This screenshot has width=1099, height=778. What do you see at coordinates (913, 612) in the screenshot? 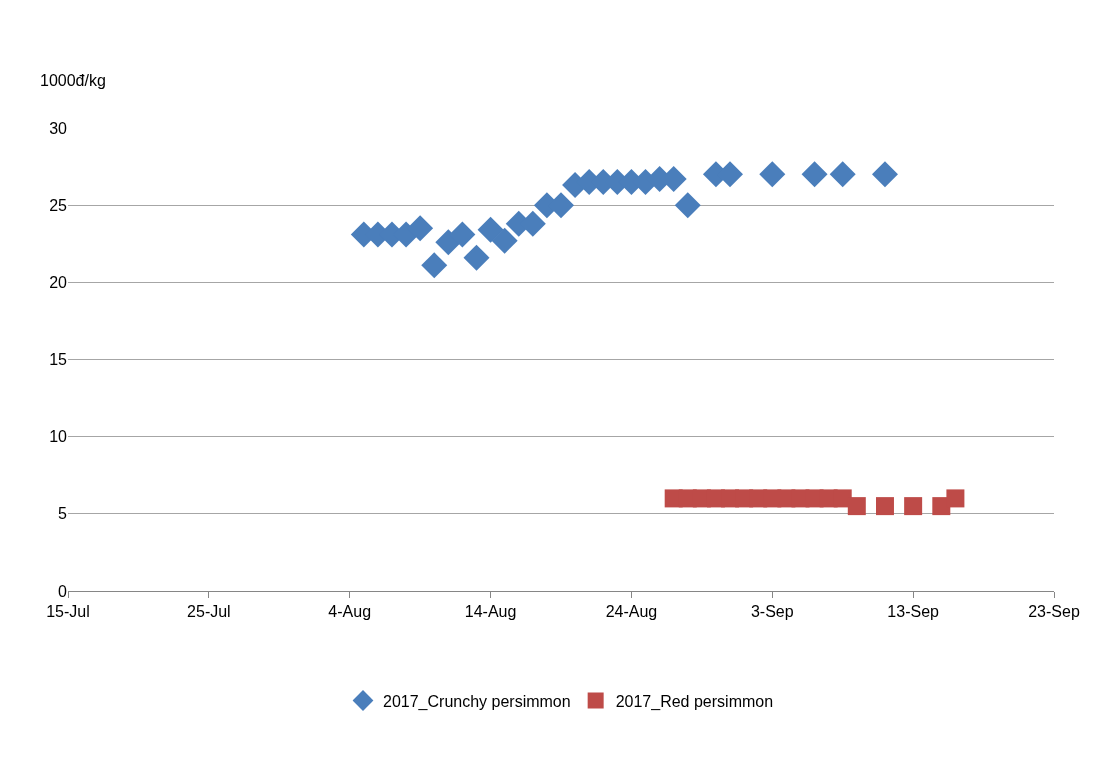
I see `x-tick-label: 13-Sep` at bounding box center [913, 612].